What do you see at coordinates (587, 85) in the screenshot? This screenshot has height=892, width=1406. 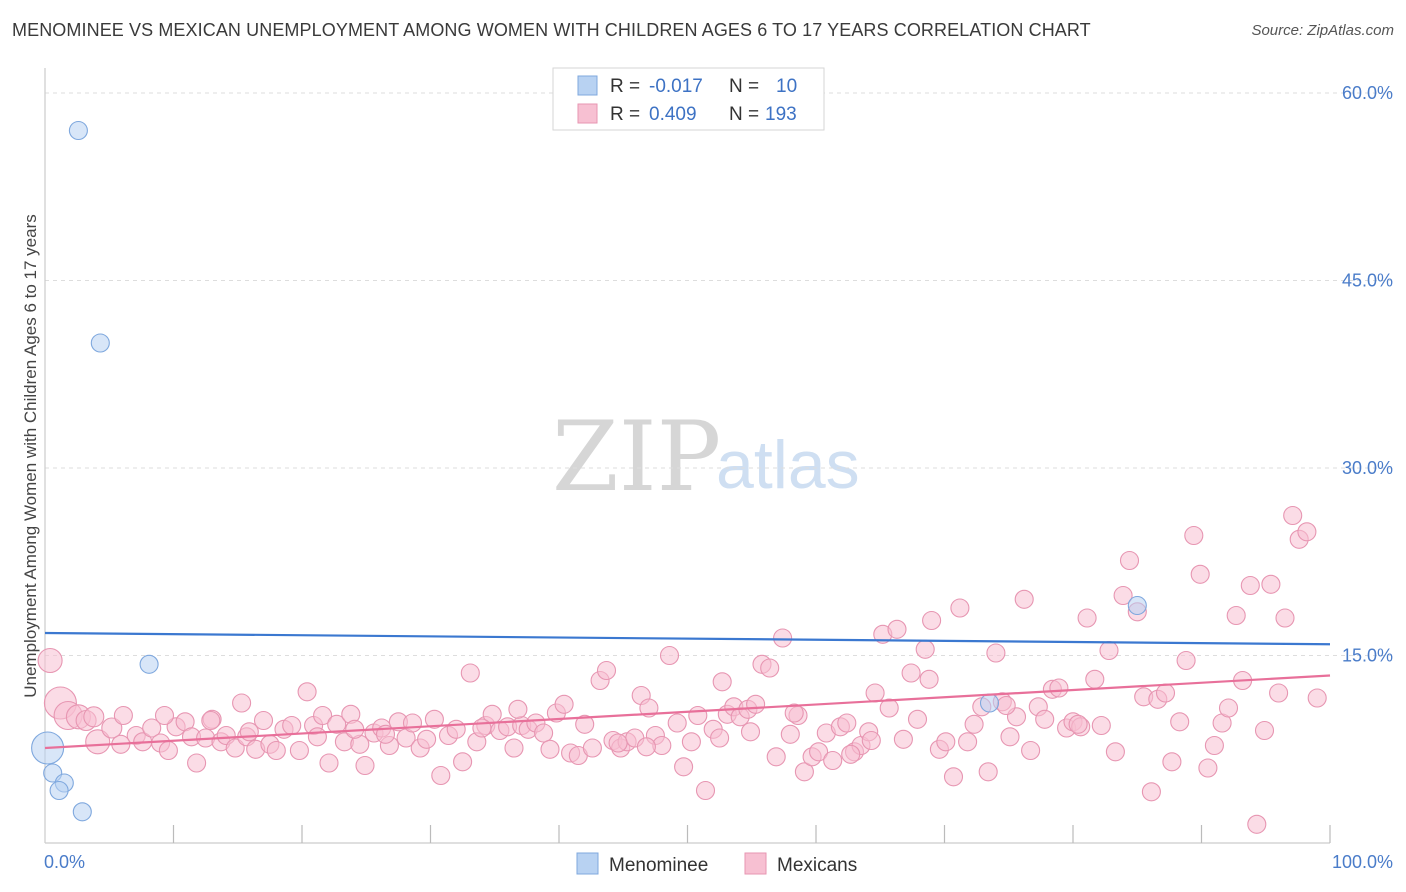 I see `legend-swatch-menominee` at bounding box center [587, 85].